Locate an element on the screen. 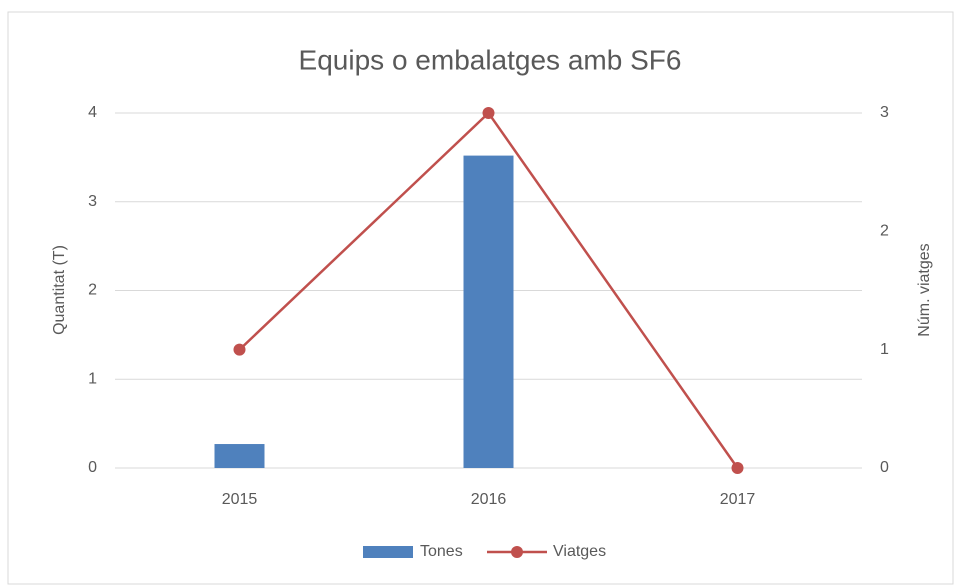 The image size is (955, 585). x-tick-label: 2017 is located at coordinates (738, 499).